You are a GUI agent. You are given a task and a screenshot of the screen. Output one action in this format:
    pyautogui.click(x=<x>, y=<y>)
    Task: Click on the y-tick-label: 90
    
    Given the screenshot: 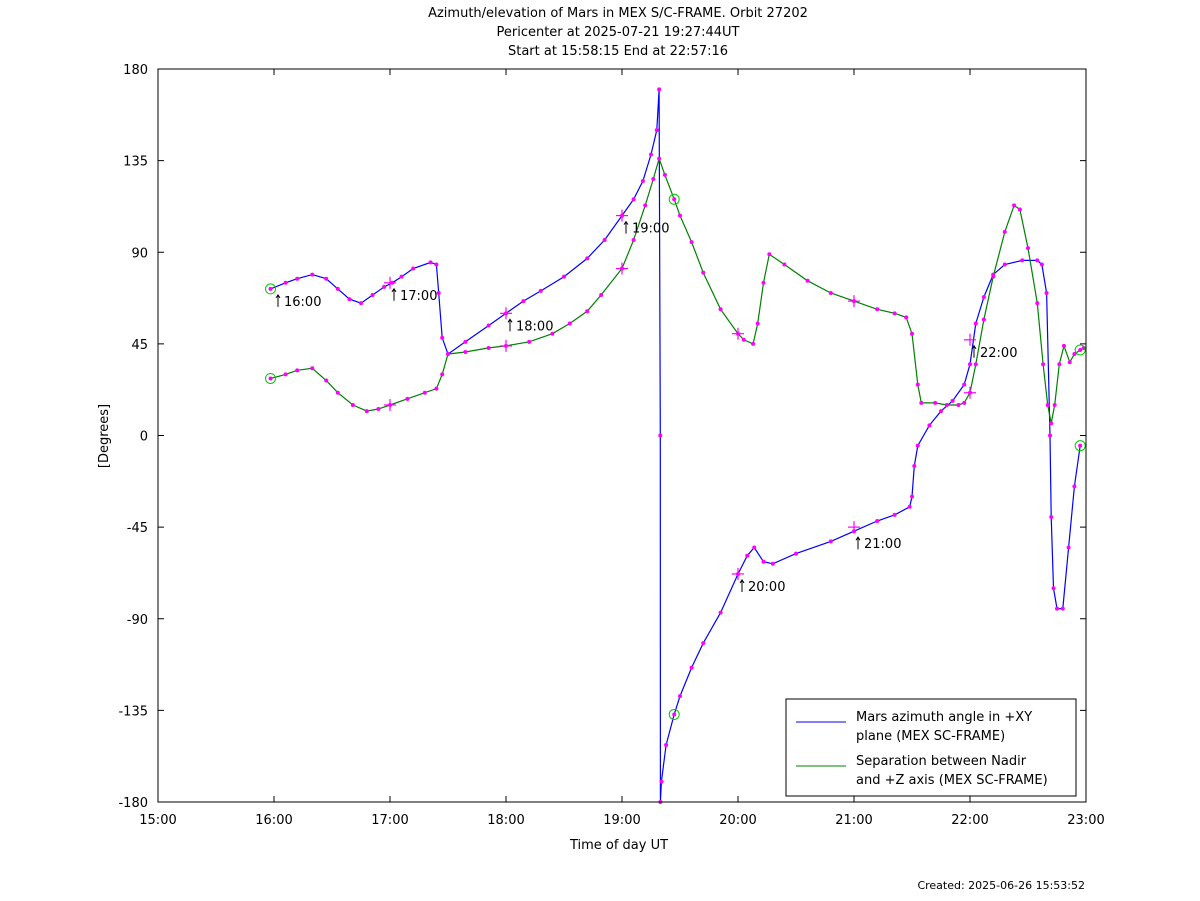 What is the action you would take?
    pyautogui.click(x=139, y=253)
    